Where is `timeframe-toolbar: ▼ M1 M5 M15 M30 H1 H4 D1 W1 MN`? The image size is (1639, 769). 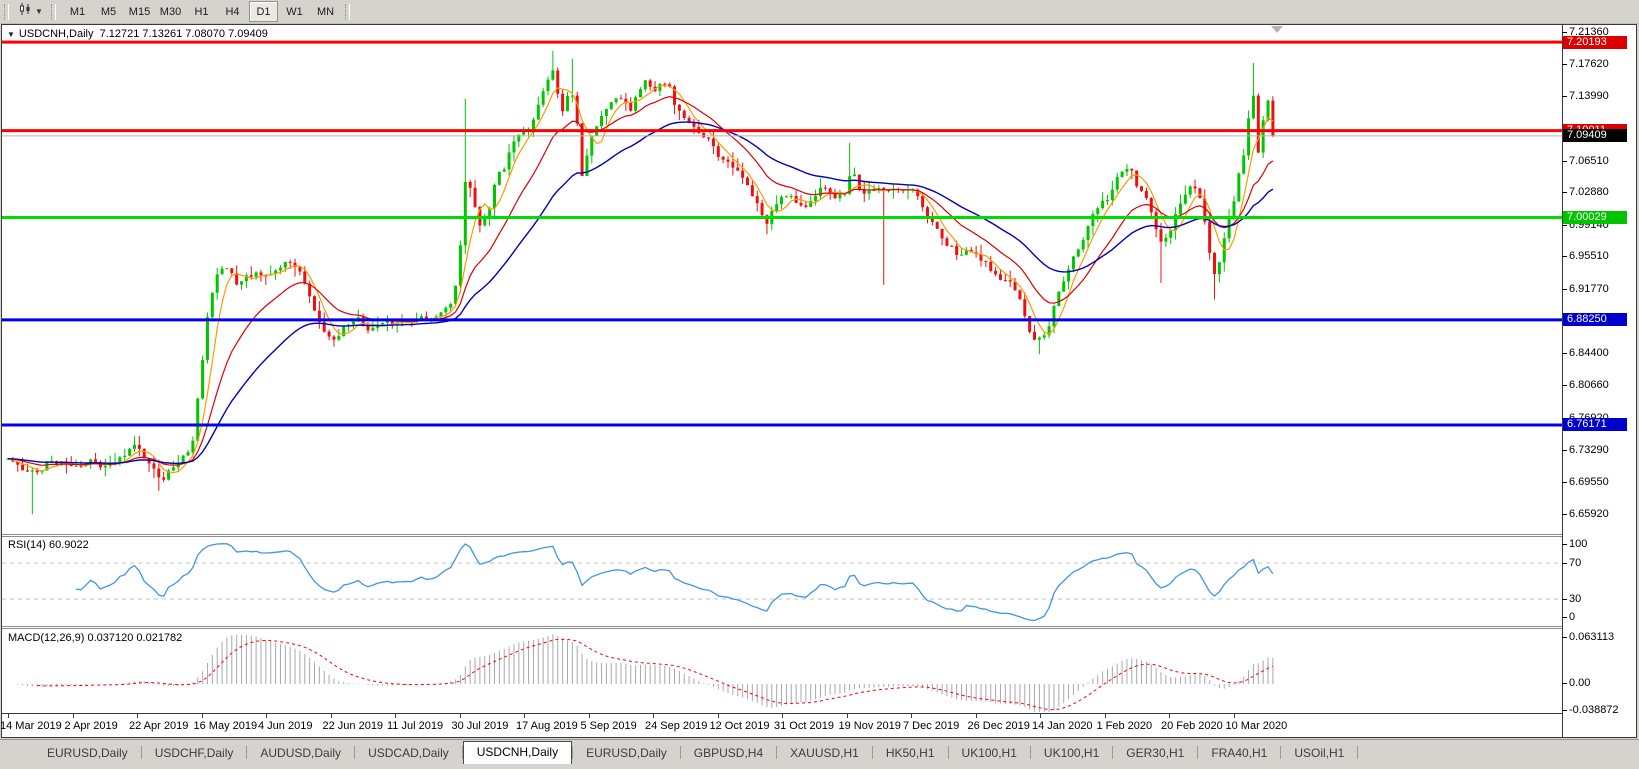 timeframe-toolbar: ▼ M1 M5 M15 M30 H1 H4 D1 W1 MN is located at coordinates (819, 12).